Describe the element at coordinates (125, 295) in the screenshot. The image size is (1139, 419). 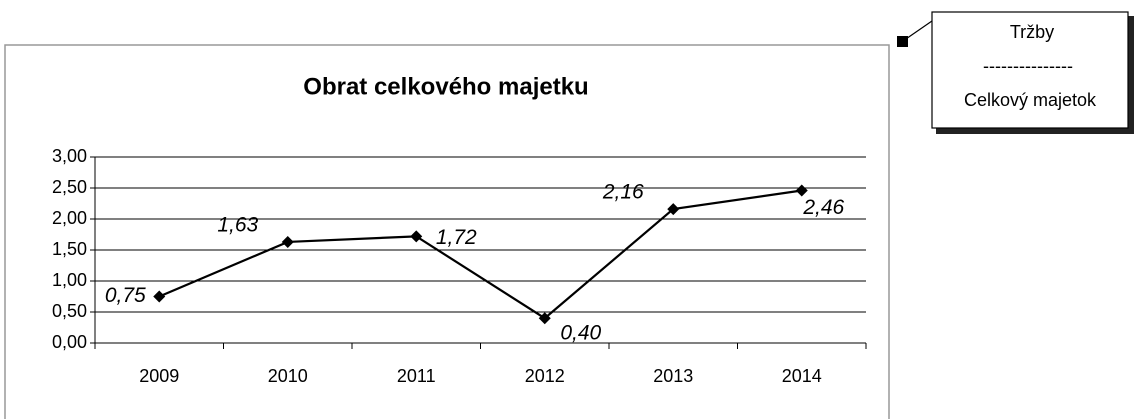
I see `data-label: 0,75` at that location.